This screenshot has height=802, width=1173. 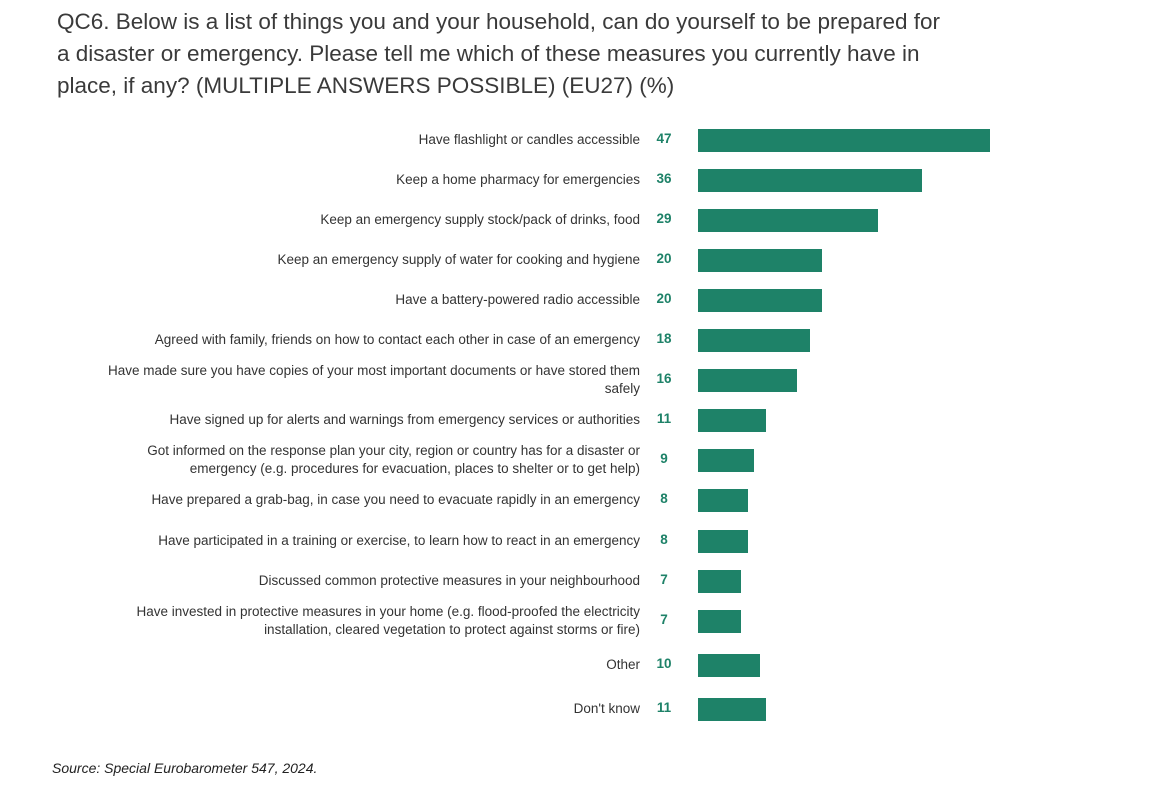 What do you see at coordinates (623, 664) in the screenshot?
I see `category-label-line: Other` at bounding box center [623, 664].